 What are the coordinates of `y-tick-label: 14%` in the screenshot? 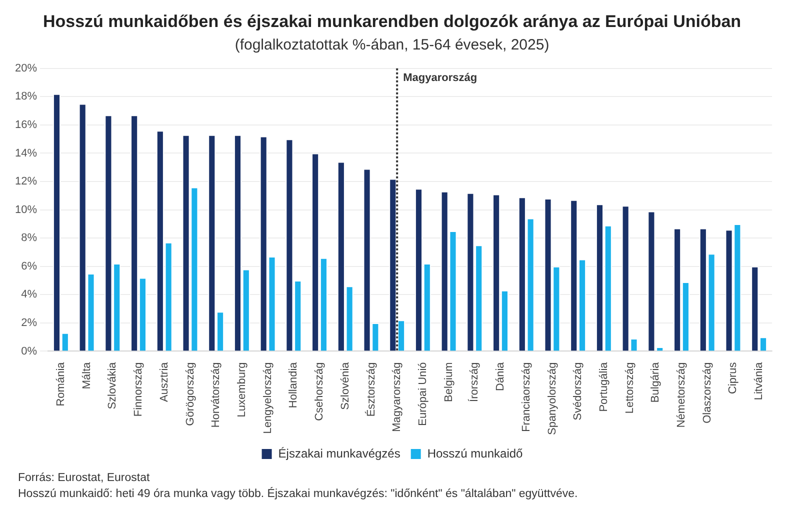 It's located at (26, 153).